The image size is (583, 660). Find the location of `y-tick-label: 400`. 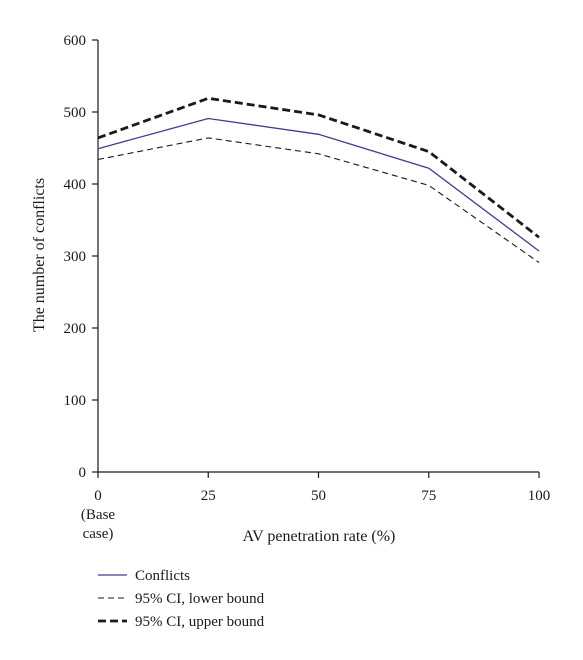

y-tick-label: 400 is located at coordinates (75, 185).